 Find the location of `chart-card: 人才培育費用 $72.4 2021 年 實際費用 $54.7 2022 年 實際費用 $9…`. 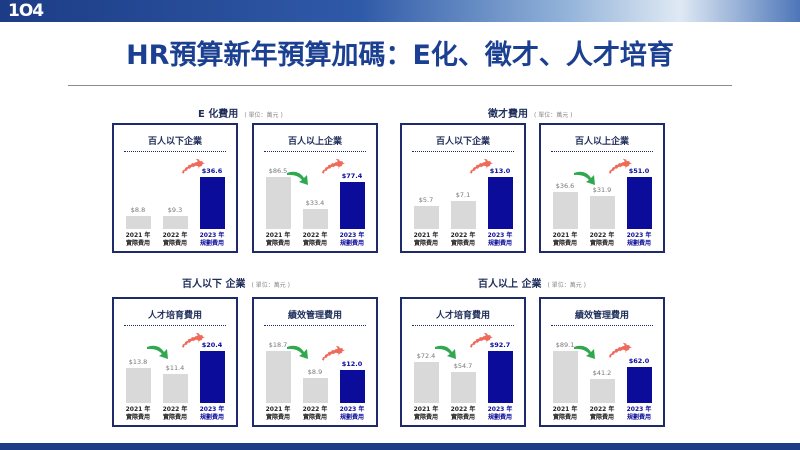

chart-card: 人才培育費用 $72.4 2021 年 實際費用 $54.7 2022 年 實際費用 $9… is located at coordinates (463, 362).